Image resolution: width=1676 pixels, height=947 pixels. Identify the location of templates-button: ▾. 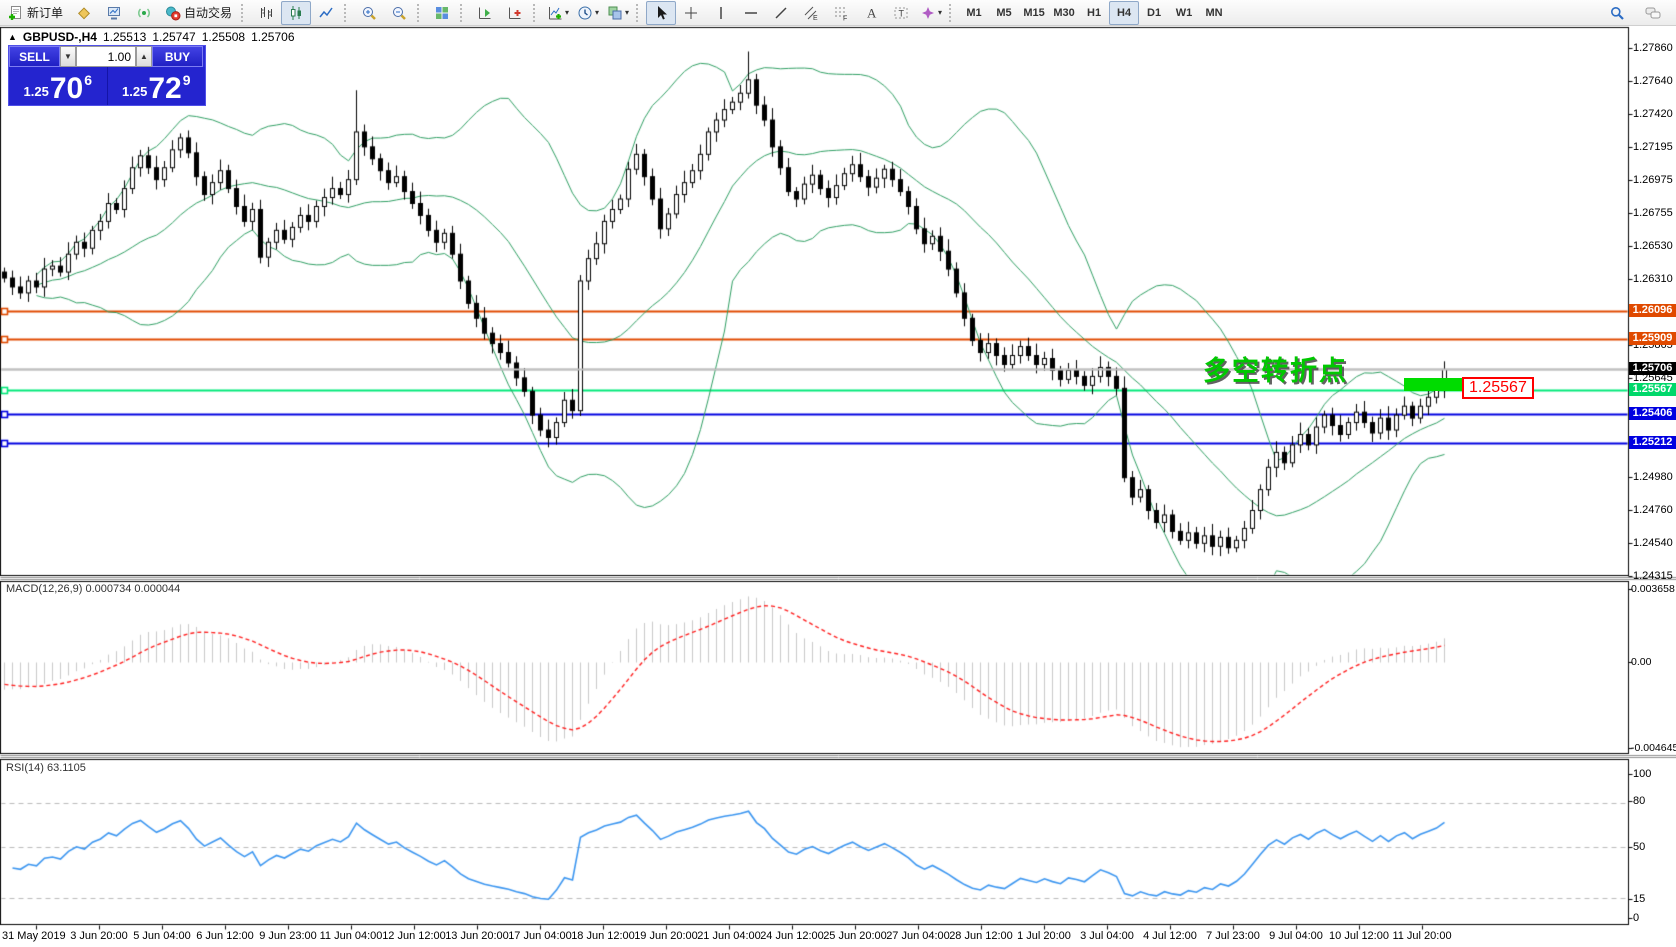
(618, 13).